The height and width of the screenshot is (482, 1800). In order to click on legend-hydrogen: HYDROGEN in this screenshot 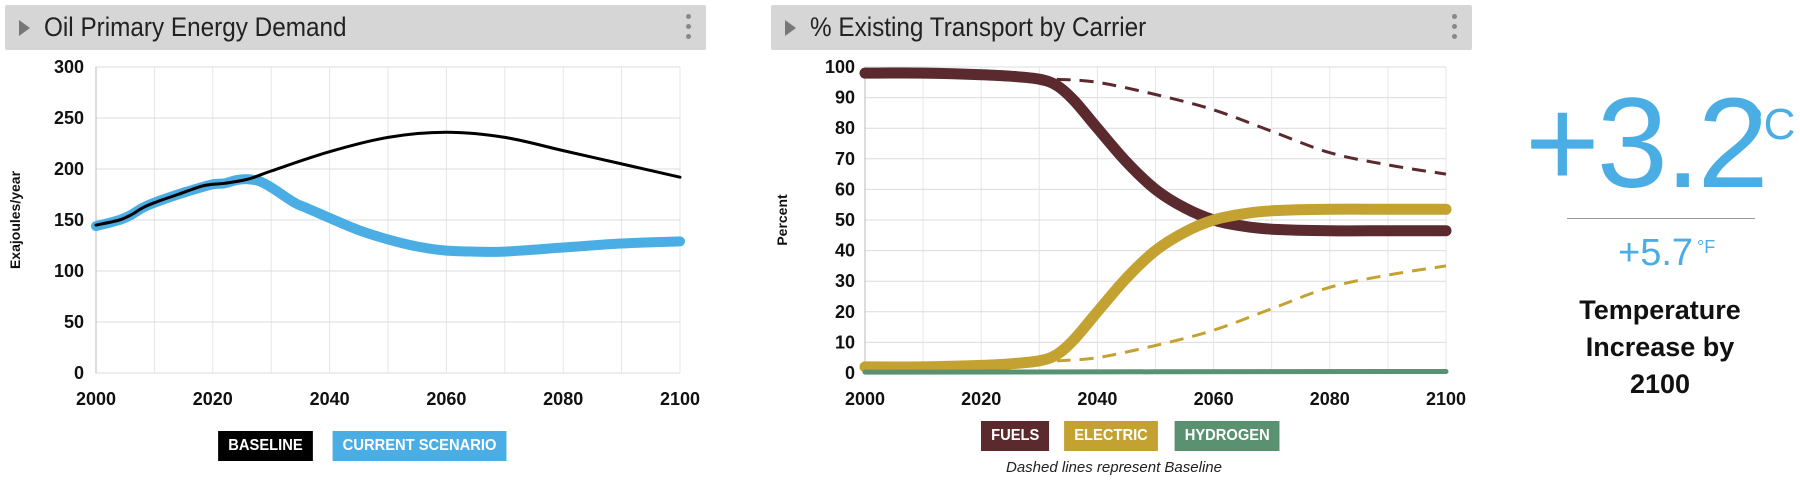, I will do `click(1228, 436)`.